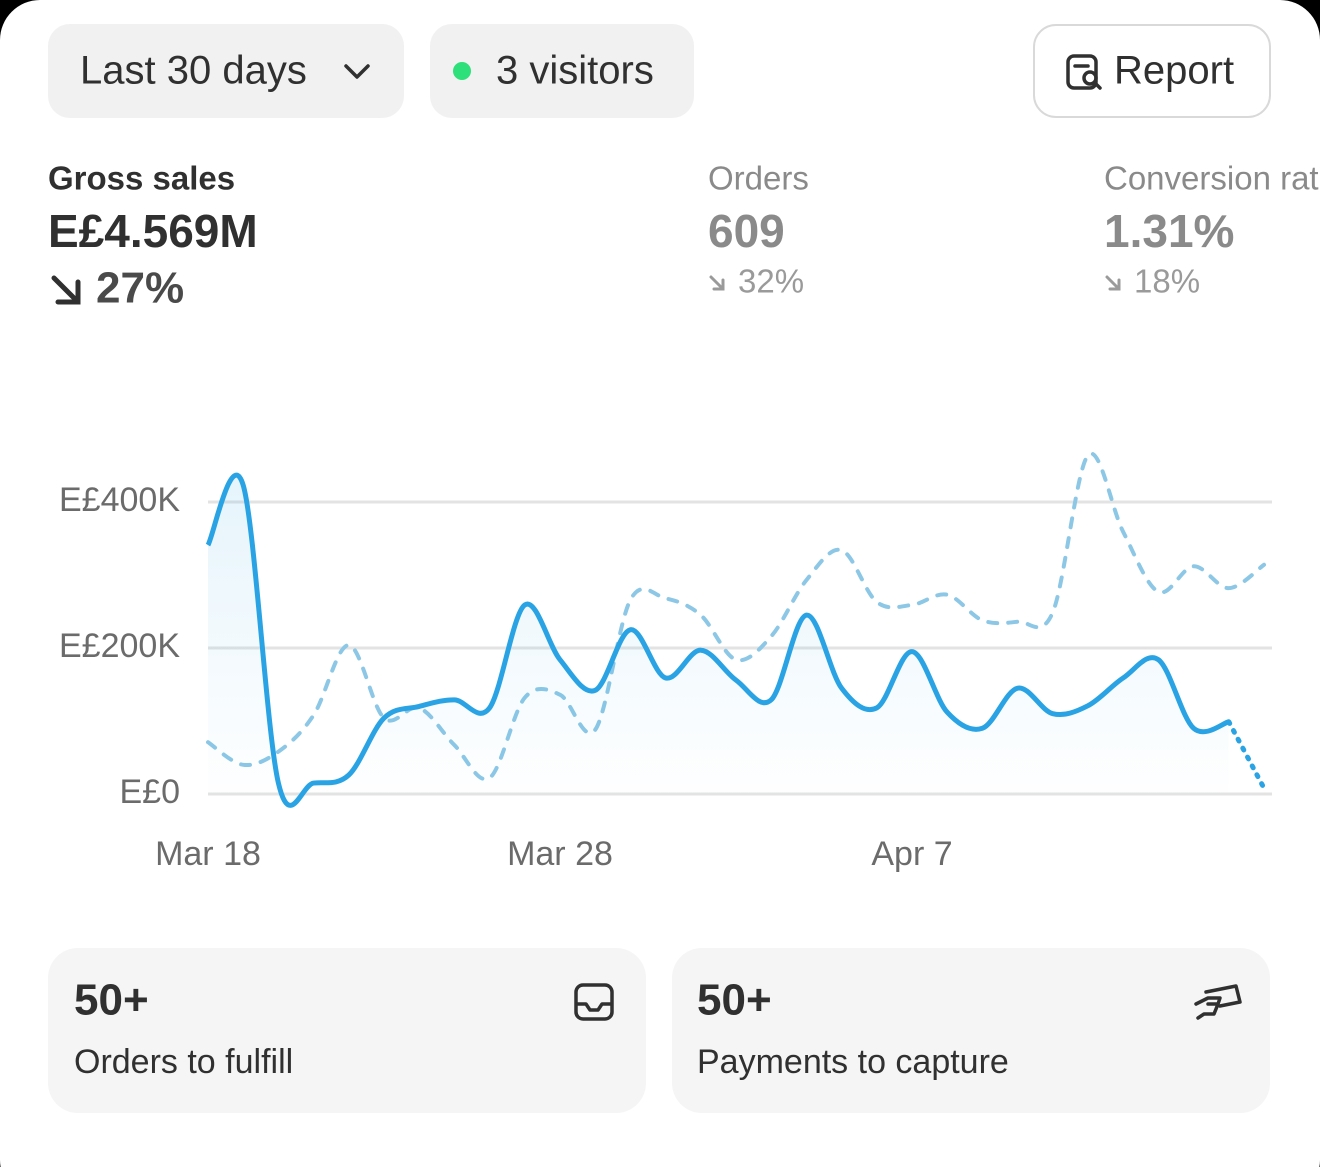 This screenshot has width=1320, height=1167. I want to click on x-tick-label: Apr 7, so click(911, 854).